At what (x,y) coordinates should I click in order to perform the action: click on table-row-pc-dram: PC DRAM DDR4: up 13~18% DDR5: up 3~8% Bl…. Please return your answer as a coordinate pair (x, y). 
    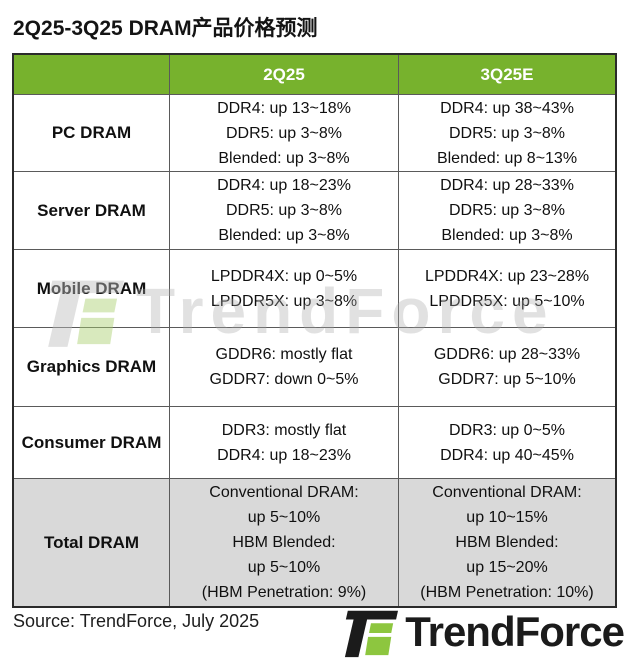
    Looking at the image, I should click on (314, 133).